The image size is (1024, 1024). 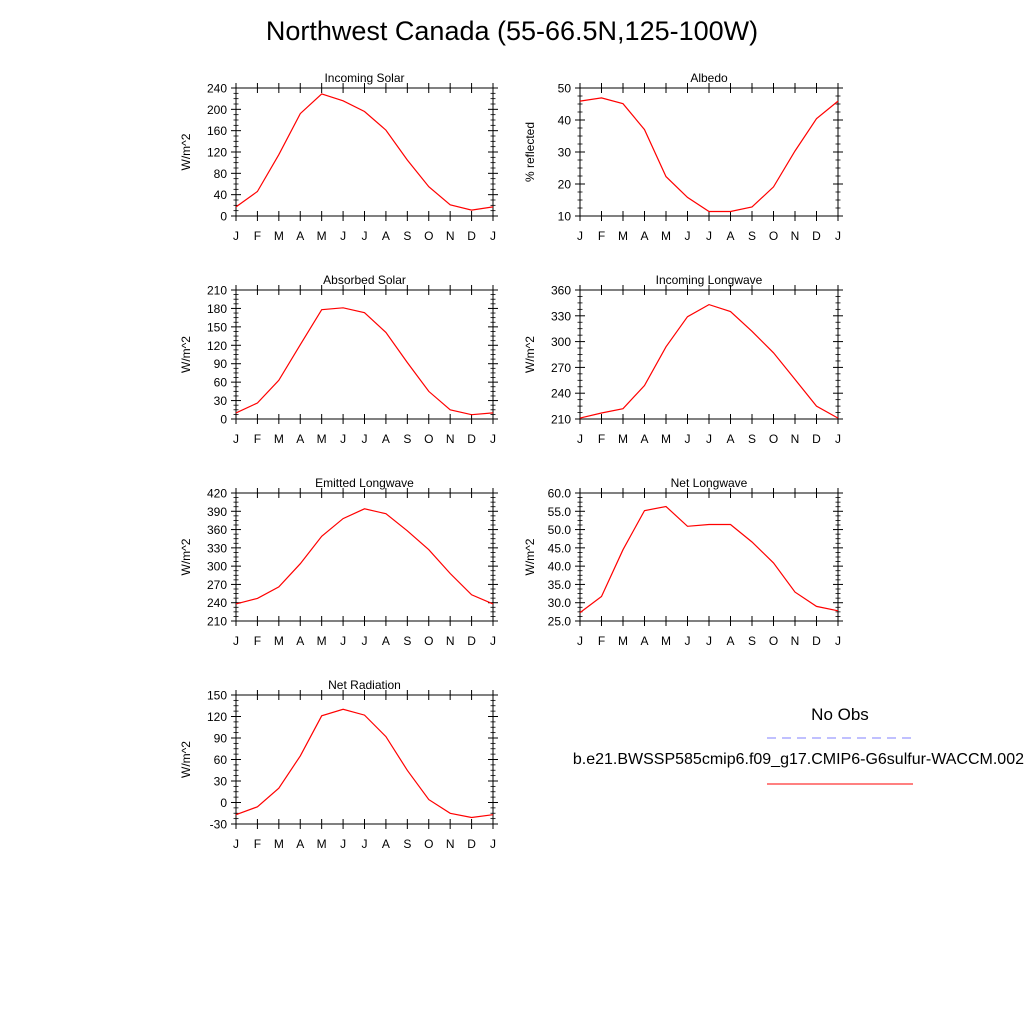 What do you see at coordinates (840, 714) in the screenshot?
I see `legend-obs-label: No Obs` at bounding box center [840, 714].